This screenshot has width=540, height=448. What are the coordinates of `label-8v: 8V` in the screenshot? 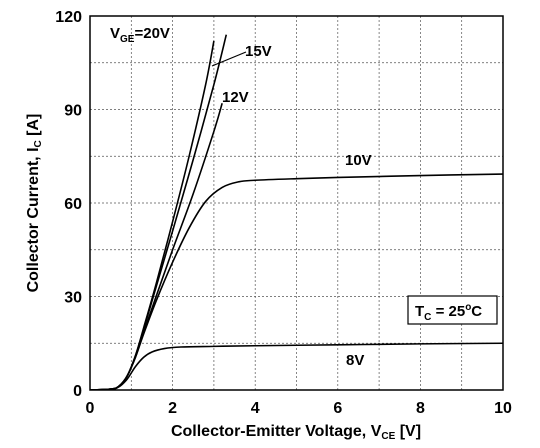 It's located at (355, 360).